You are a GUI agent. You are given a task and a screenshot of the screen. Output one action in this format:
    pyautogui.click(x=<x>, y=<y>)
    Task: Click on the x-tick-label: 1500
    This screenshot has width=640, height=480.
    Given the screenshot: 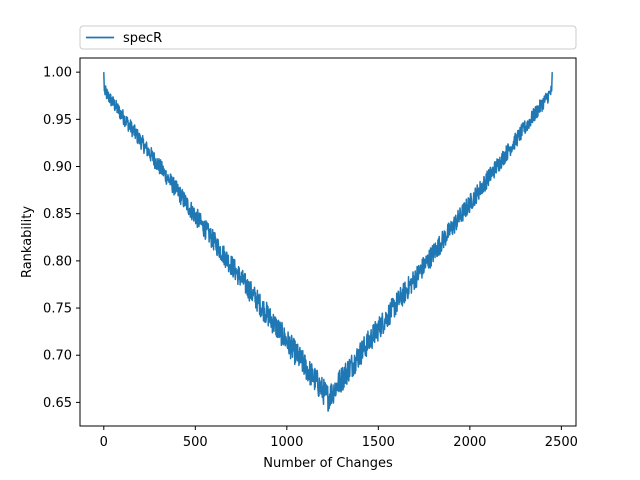 What is the action you would take?
    pyautogui.click(x=378, y=442)
    